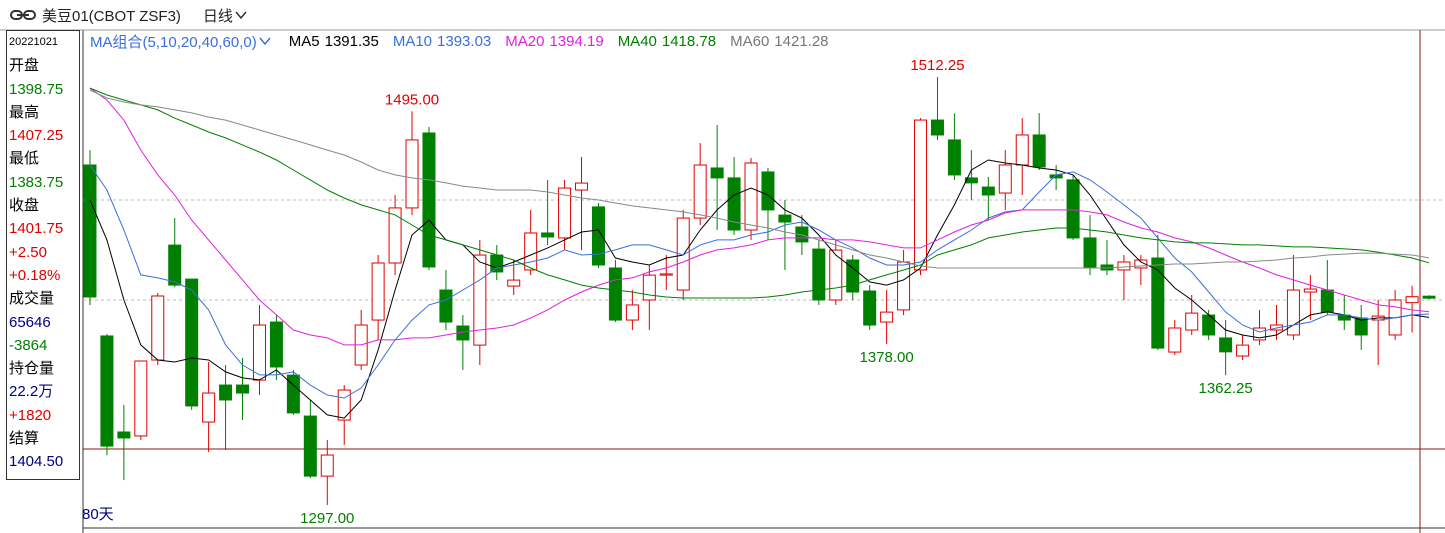 Image resolution: width=1445 pixels, height=533 pixels. What do you see at coordinates (24, 439) in the screenshot?
I see `label: 结算` at bounding box center [24, 439].